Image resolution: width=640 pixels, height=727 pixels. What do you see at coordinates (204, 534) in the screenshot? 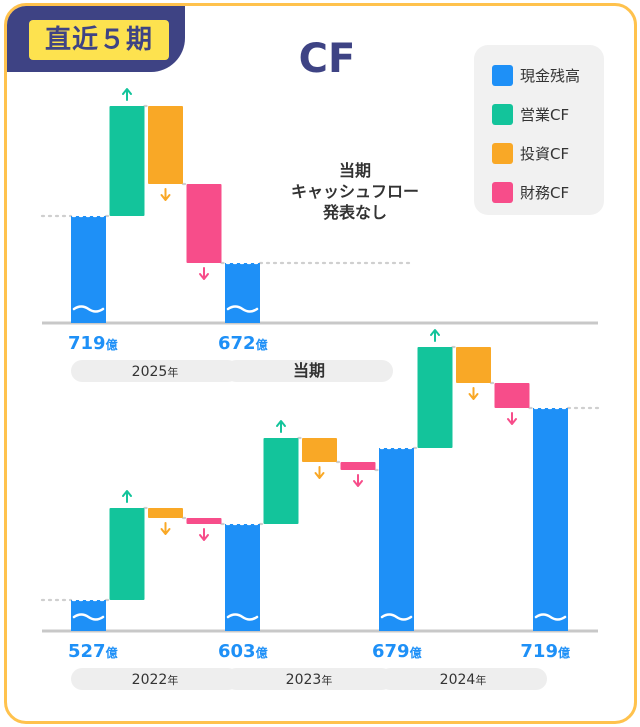
I see `chart-bottom-group-0-financing-down-arrow` at bounding box center [204, 534].